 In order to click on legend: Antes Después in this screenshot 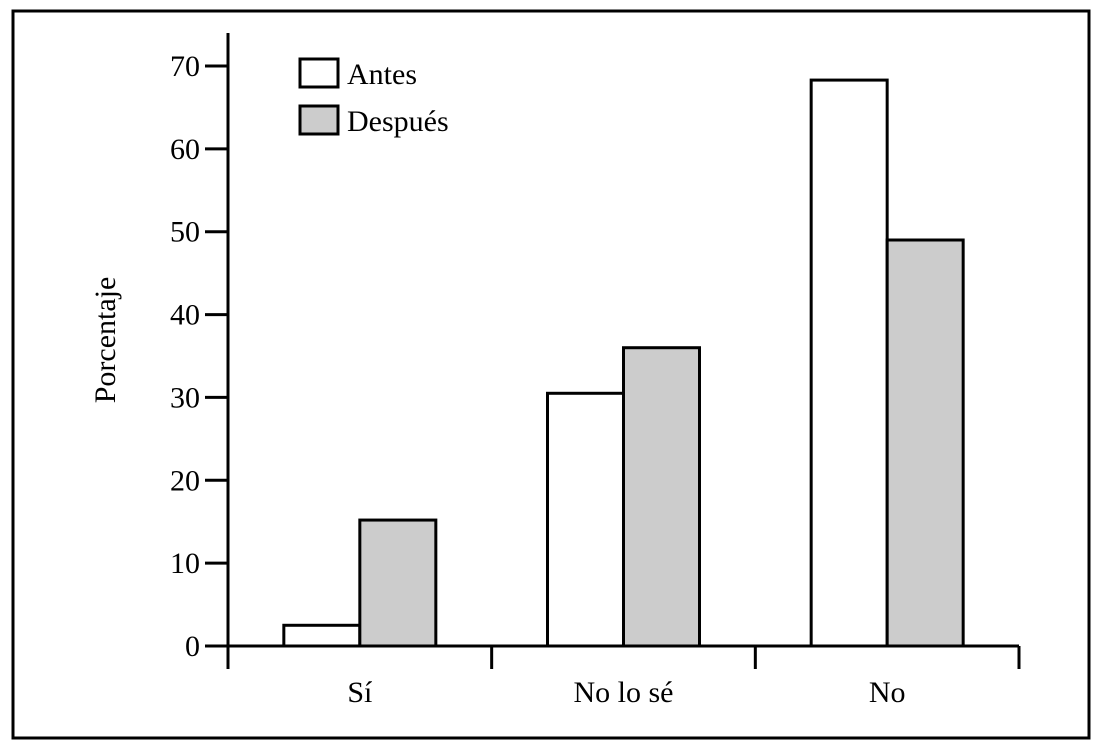, I will do `click(373, 97)`.